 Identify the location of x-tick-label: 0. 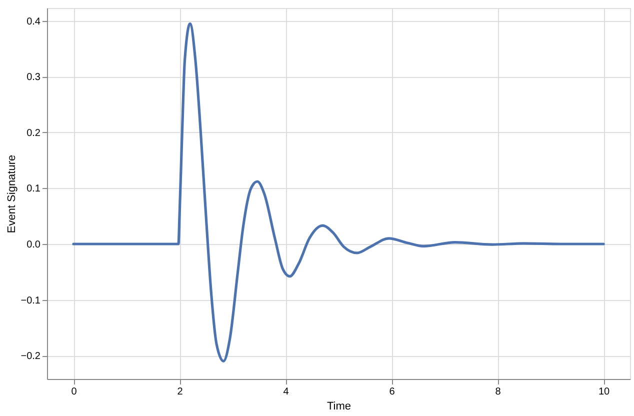
(74, 392).